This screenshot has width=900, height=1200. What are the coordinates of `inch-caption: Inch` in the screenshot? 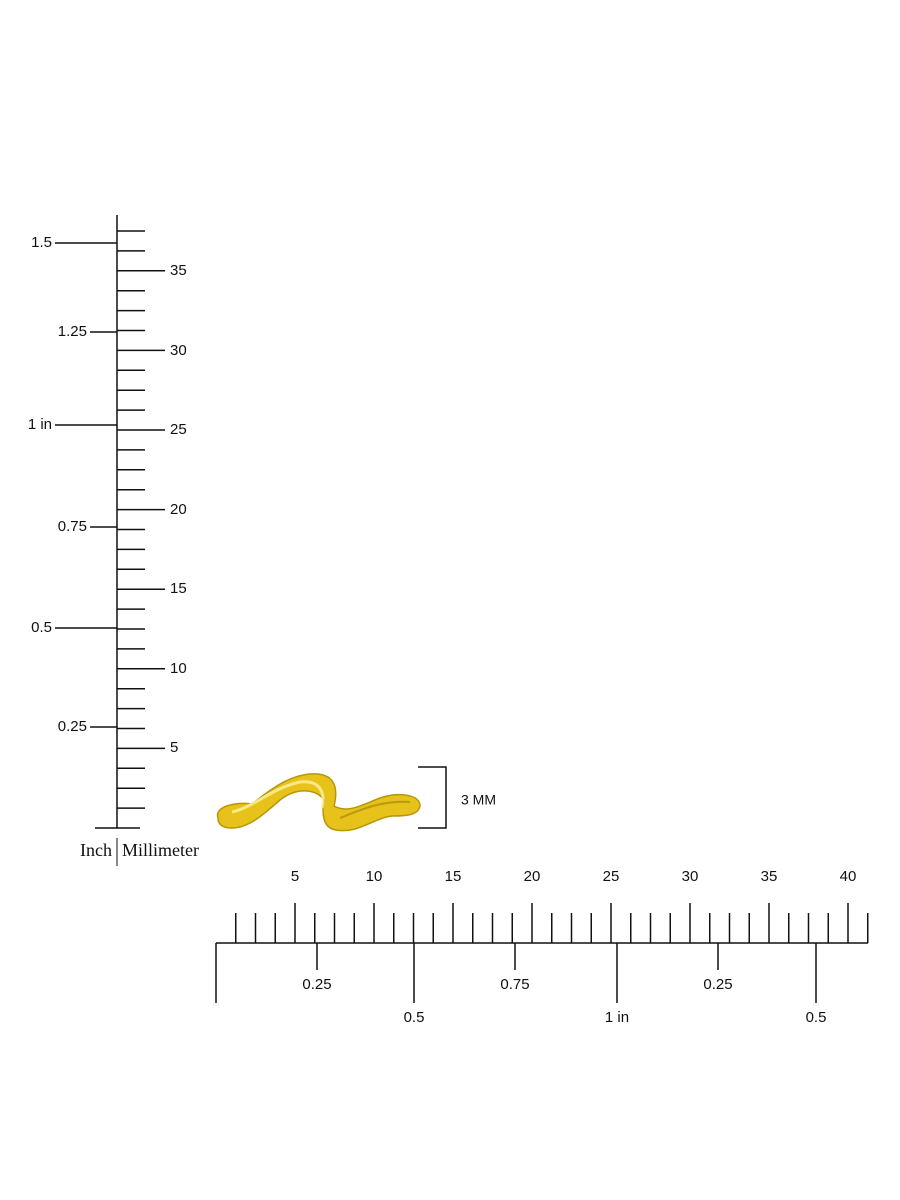 It's located at (96, 850).